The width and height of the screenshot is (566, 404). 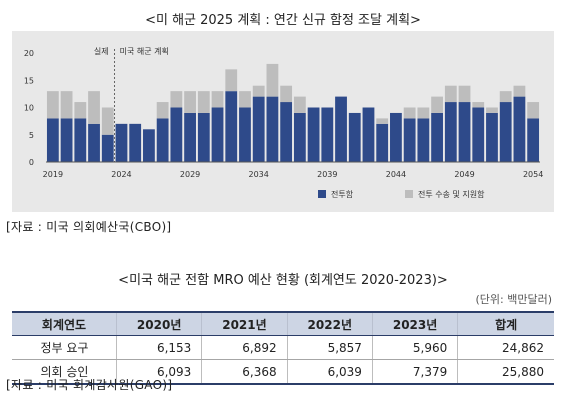 What do you see at coordinates (329, 347) in the screenshot?
I see `table-cell: 5,857` at bounding box center [329, 347].